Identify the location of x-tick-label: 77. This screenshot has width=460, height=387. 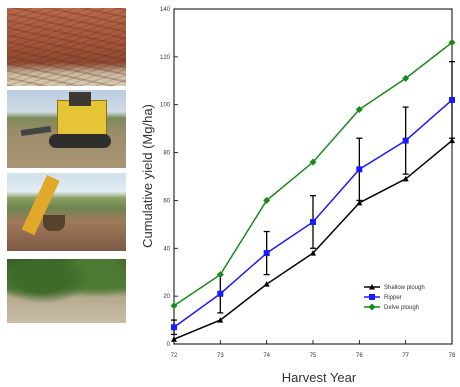
(405, 356).